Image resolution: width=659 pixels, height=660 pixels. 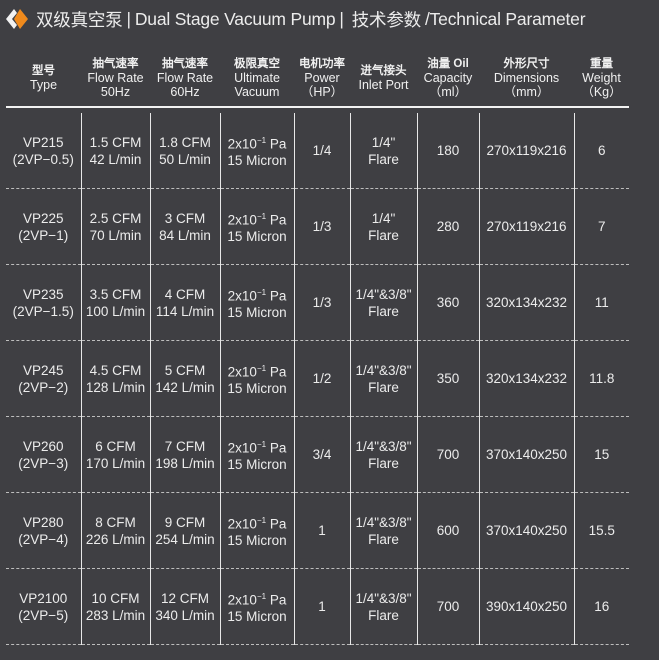 What do you see at coordinates (115, 294) in the screenshot?
I see `flow-50hz: 3.5 CFM` at bounding box center [115, 294].